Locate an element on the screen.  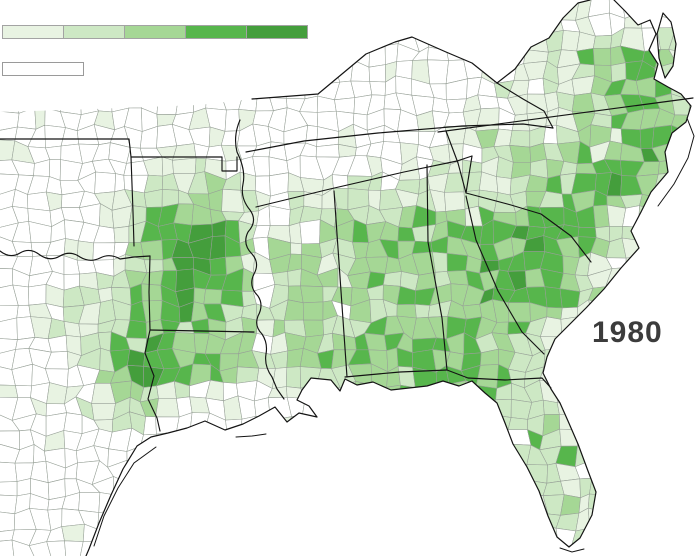
border-mississippi-river is located at coordinates (259, 259).